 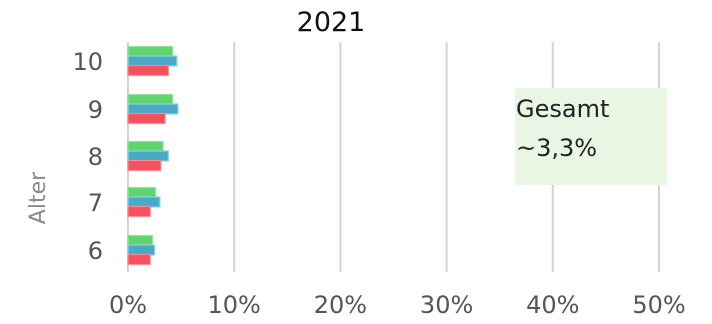 What do you see at coordinates (95, 251) in the screenshot?
I see `y-tick-label: 6` at bounding box center [95, 251].